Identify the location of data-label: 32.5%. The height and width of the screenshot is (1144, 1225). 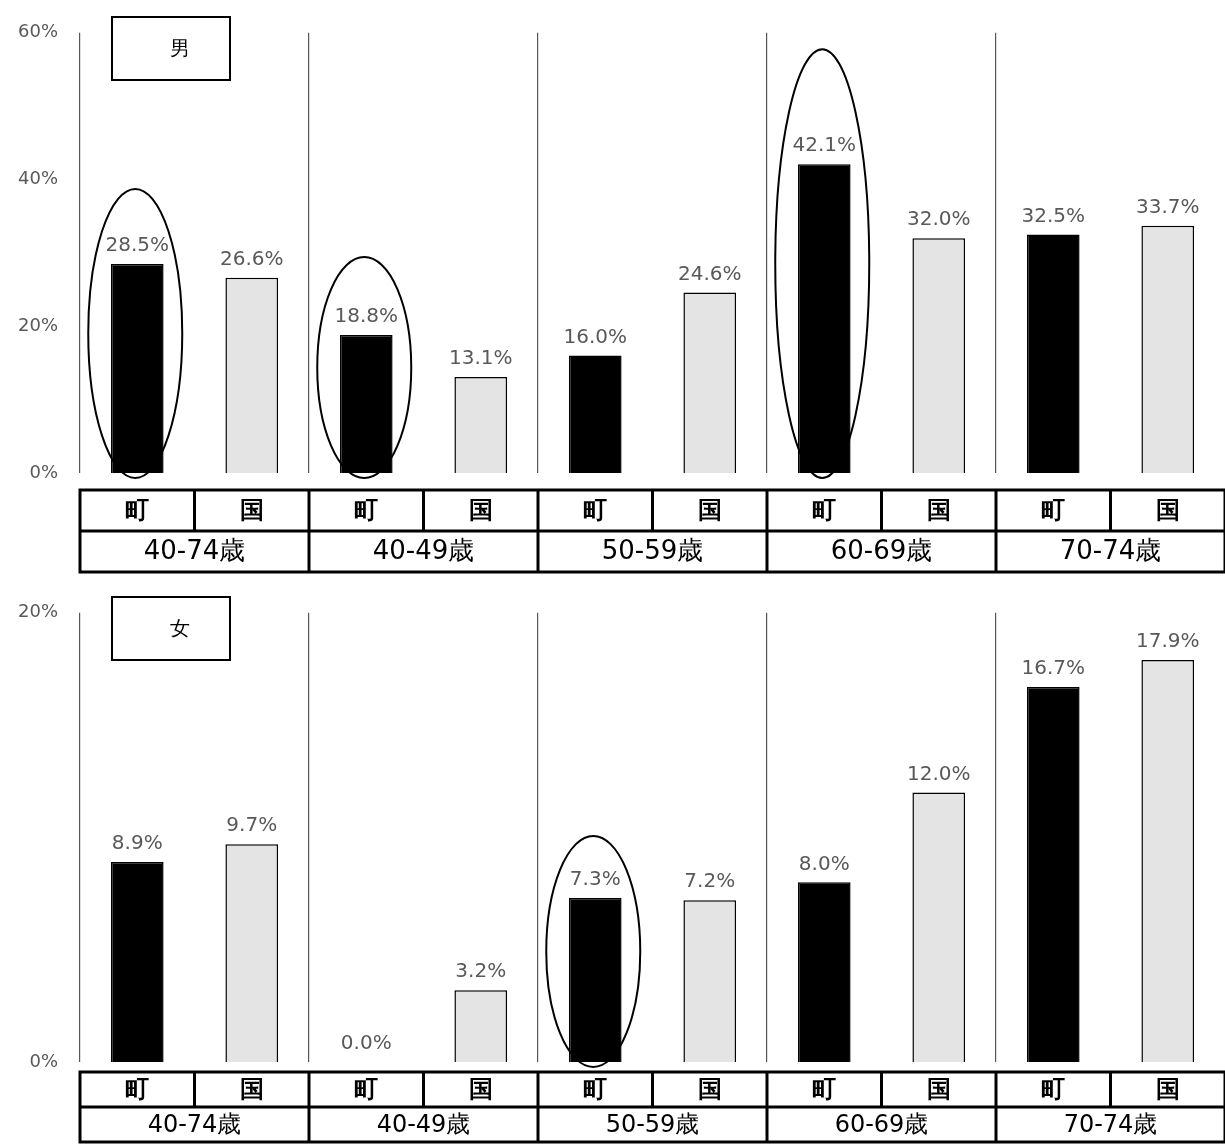
(1053, 214).